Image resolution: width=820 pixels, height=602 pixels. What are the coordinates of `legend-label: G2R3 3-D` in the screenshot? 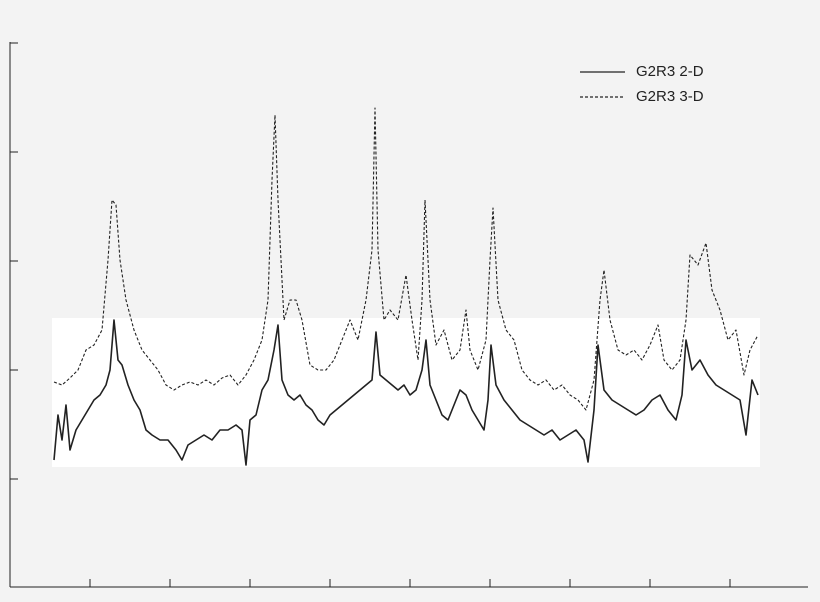 It's located at (670, 96).